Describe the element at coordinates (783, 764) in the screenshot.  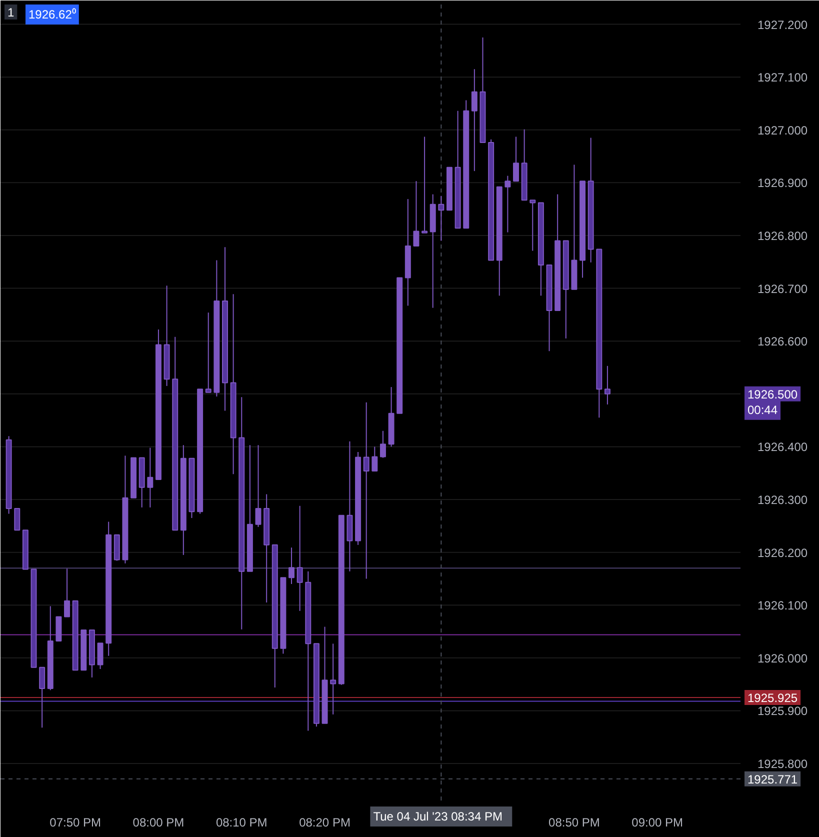
I see `y-tick-label: 1925.800` at that location.